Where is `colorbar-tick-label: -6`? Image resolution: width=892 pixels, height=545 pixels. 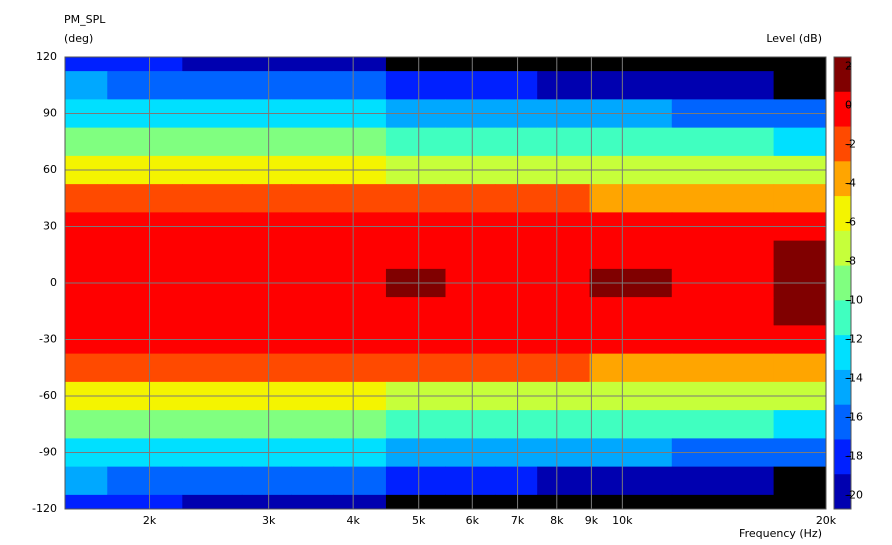
colorbar-tick-label: -6 is located at coordinates (850, 222).